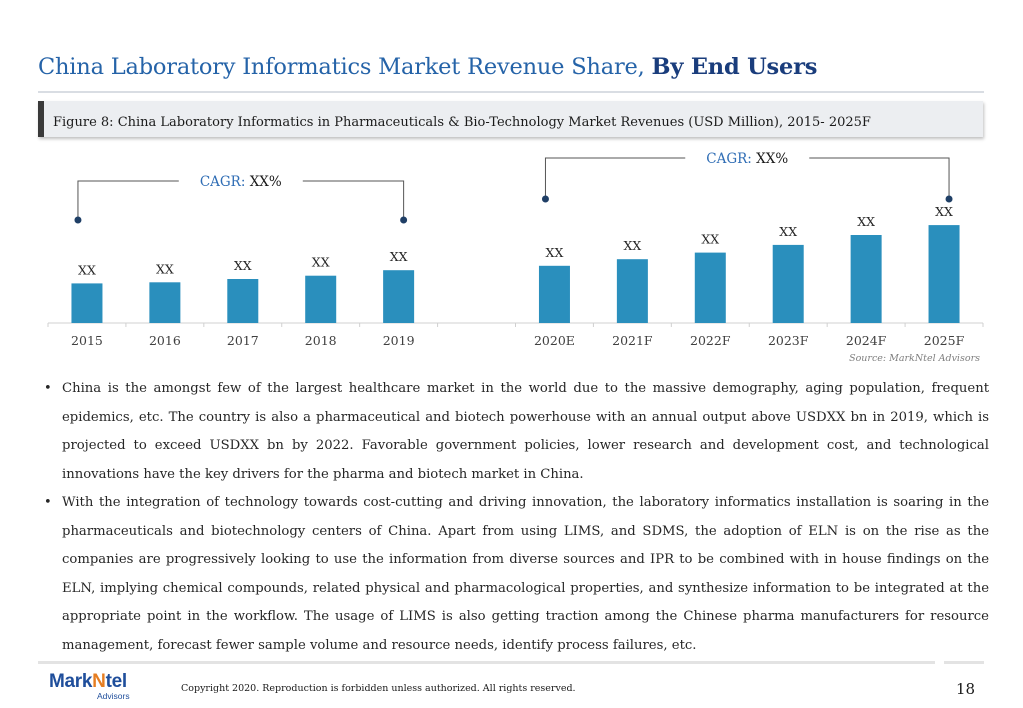 The image size is (1023, 708). What do you see at coordinates (113, 696) in the screenshot?
I see `logo-subtitle: Advisors` at bounding box center [113, 696].